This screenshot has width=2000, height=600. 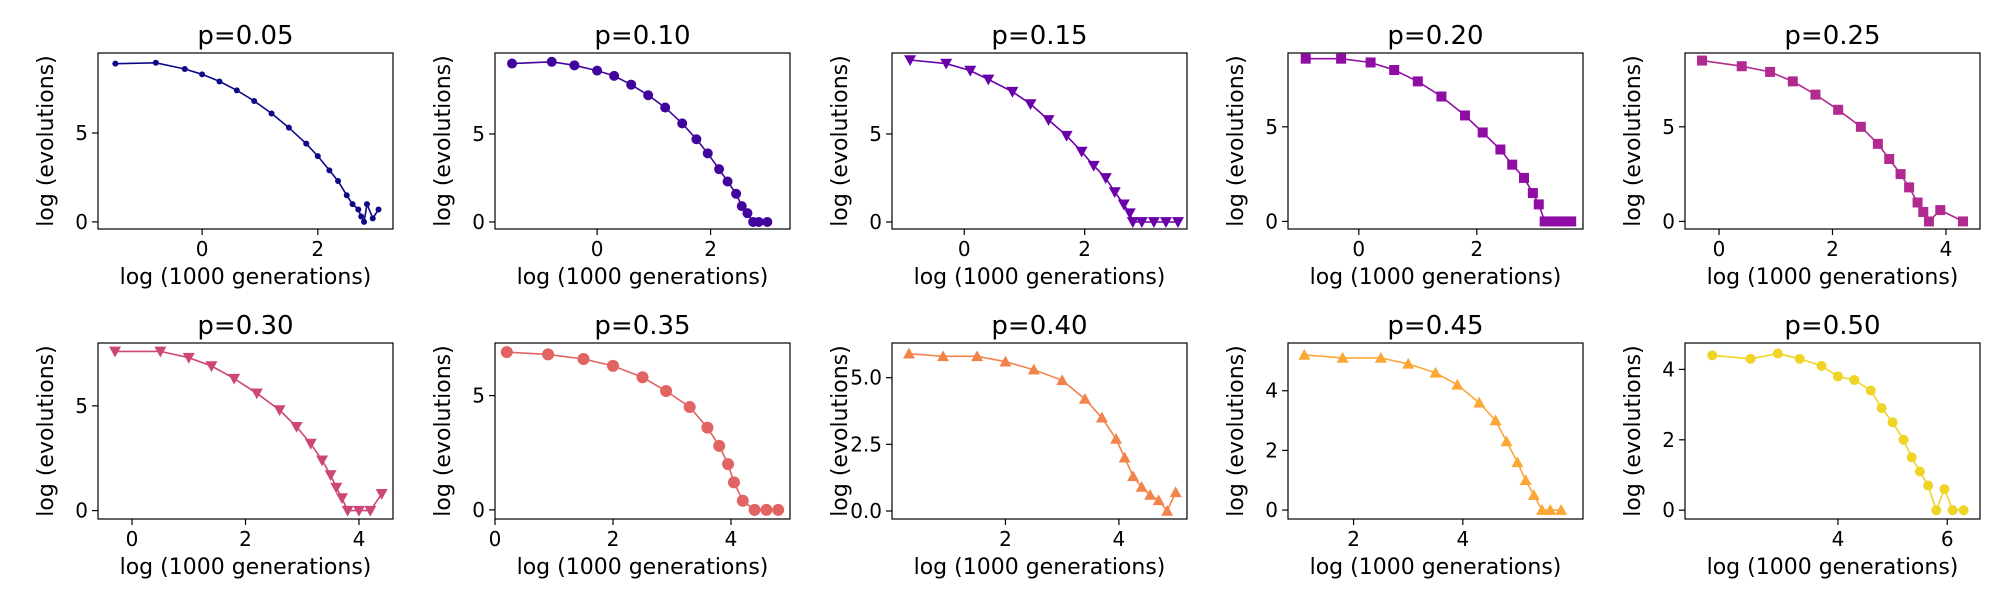 I want to click on y-tick-label: 0.0, so click(x=866, y=511).